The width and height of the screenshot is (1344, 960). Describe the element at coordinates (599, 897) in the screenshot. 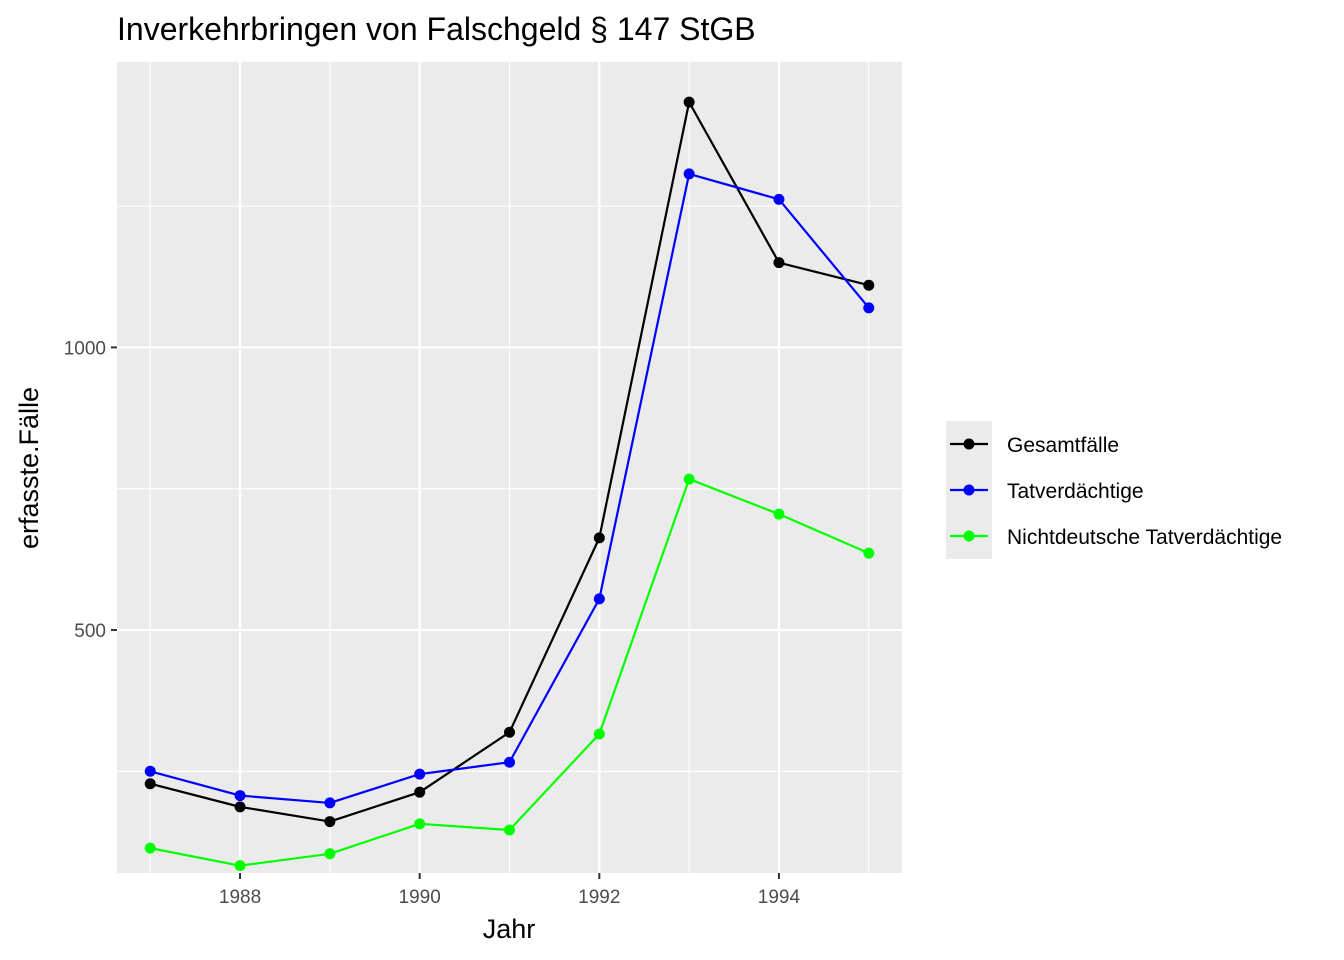

I see `x-tick-label: 1992` at that location.